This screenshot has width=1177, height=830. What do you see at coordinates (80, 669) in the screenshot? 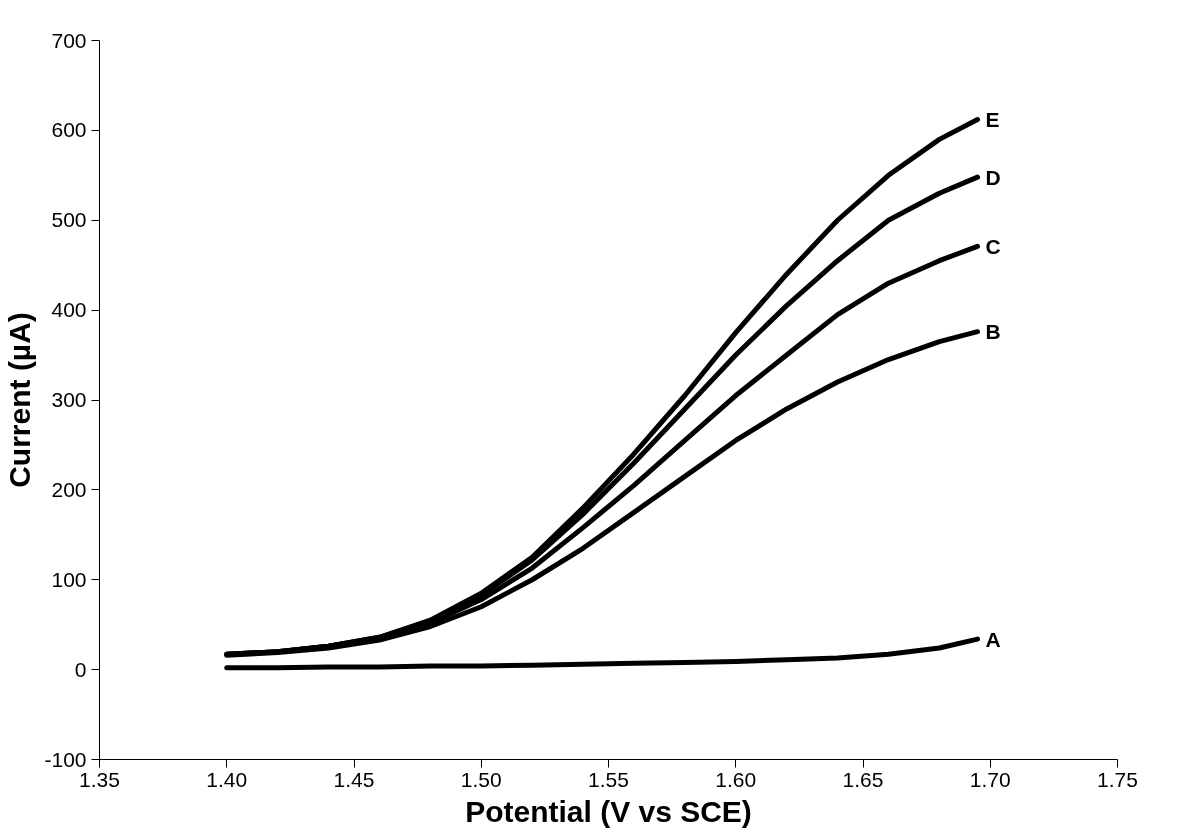
I see `y-tick-label: 0` at bounding box center [80, 669].